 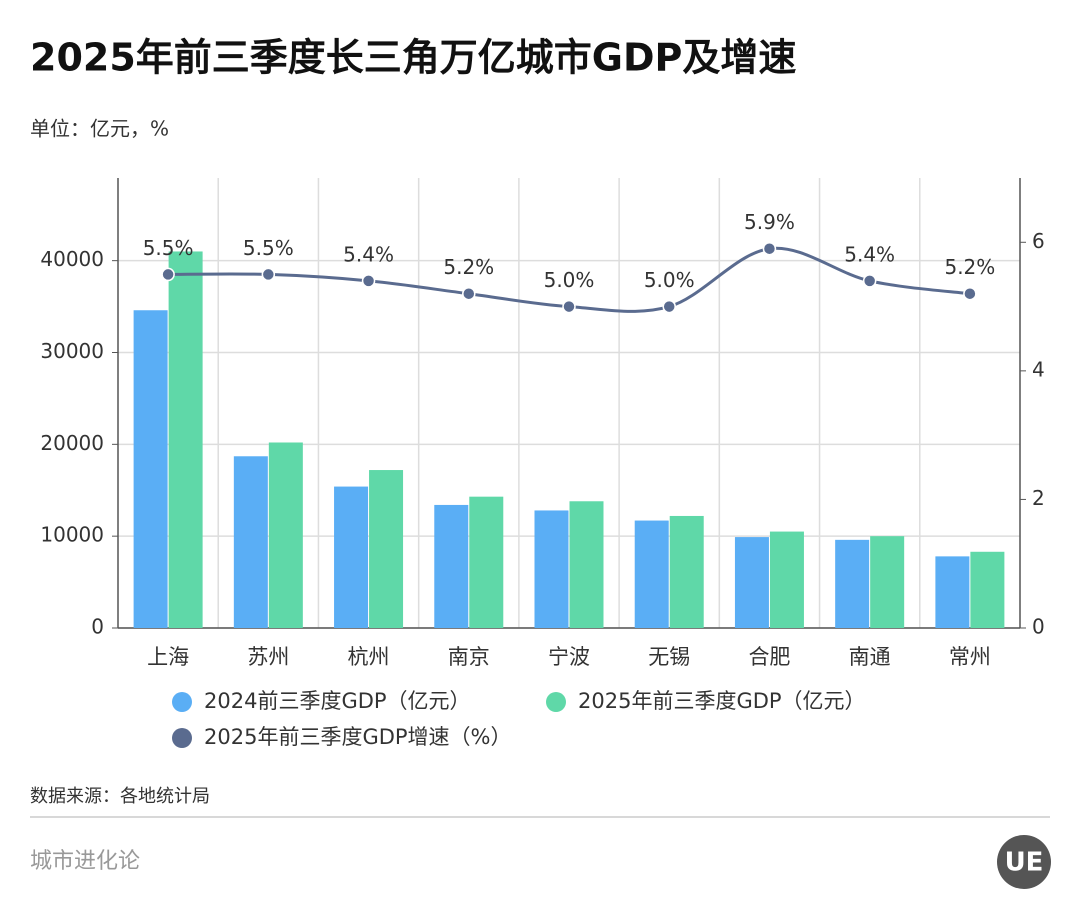 I want to click on y-tick-label: 10000, so click(x=72, y=535).